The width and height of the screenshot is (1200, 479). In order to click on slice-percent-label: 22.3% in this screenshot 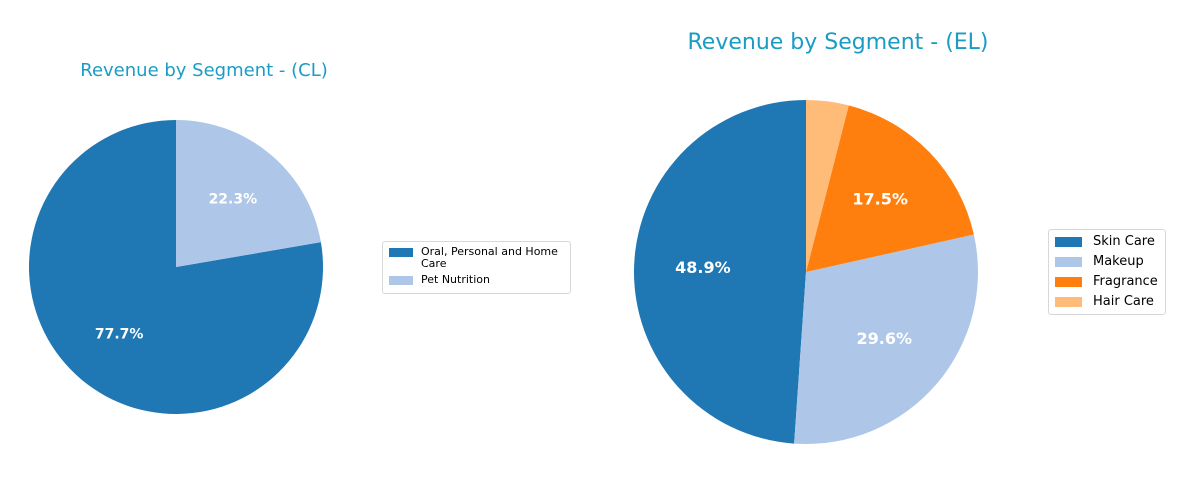, I will do `click(233, 200)`.